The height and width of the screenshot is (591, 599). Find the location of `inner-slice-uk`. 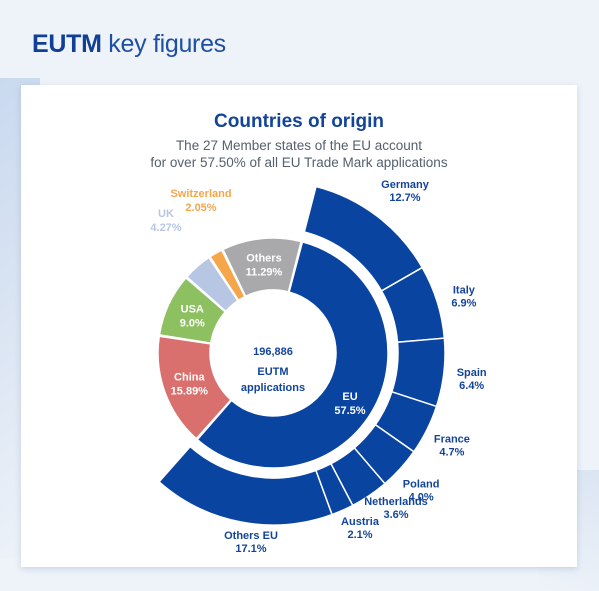

inner-slice-uk is located at coordinates (212, 284).